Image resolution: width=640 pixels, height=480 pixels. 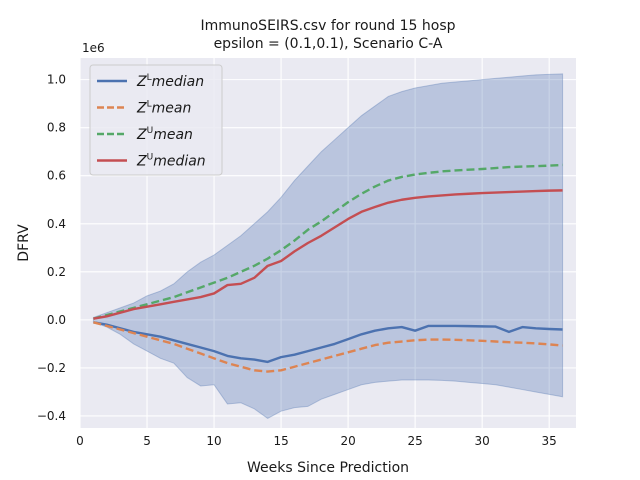 I want to click on x-tick-label-7: 35, so click(x=549, y=441).